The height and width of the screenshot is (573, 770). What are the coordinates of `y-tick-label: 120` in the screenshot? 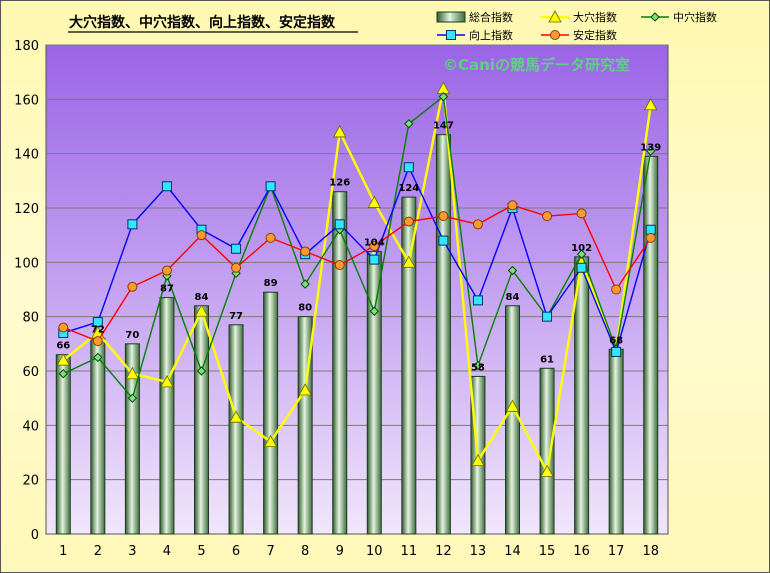 It's located at (26, 209).